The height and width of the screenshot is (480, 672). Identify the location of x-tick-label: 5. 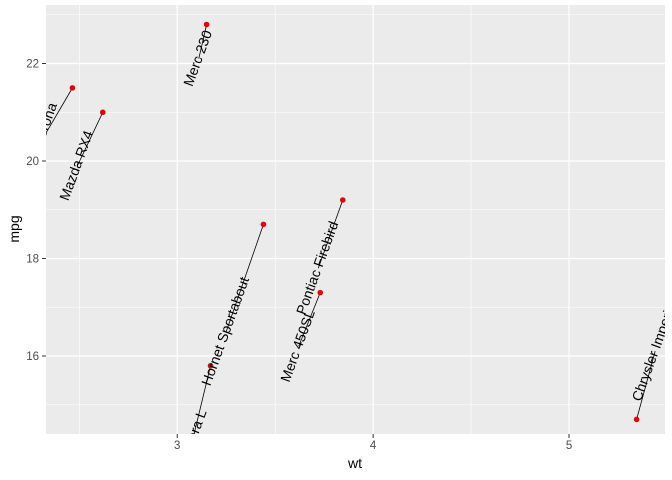
(569, 446).